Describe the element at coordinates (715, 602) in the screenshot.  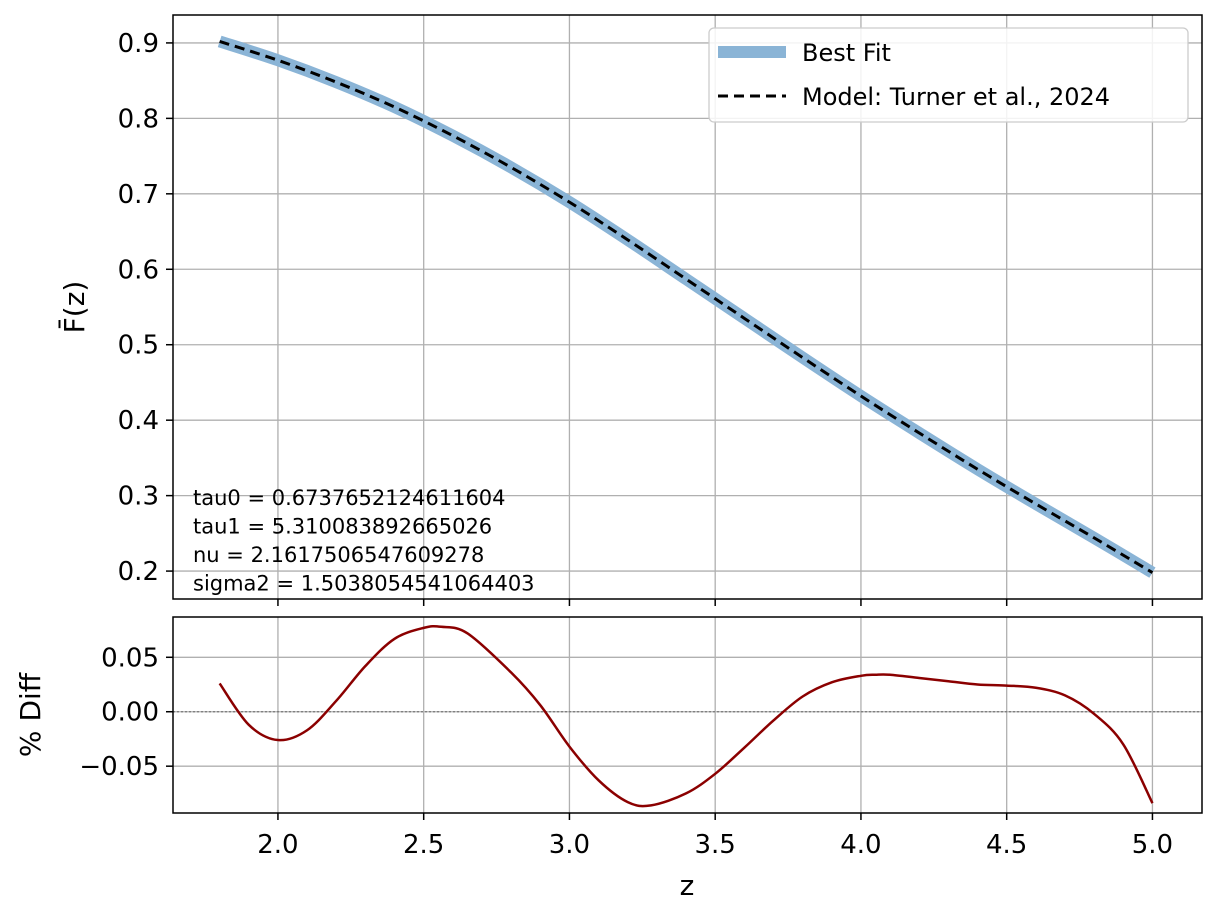
I see `top-x-ticks` at that location.